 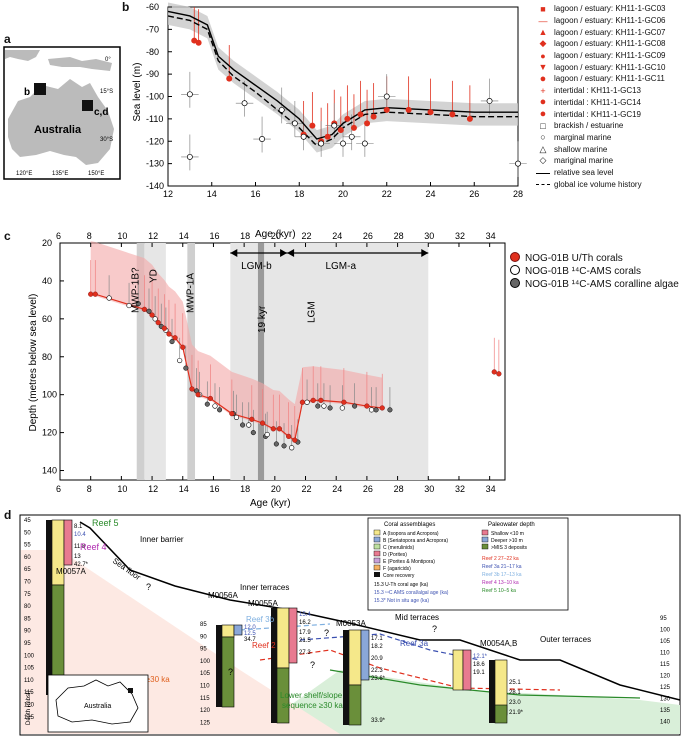 I want to click on right-depth-tick: 120, so click(x=665, y=677).